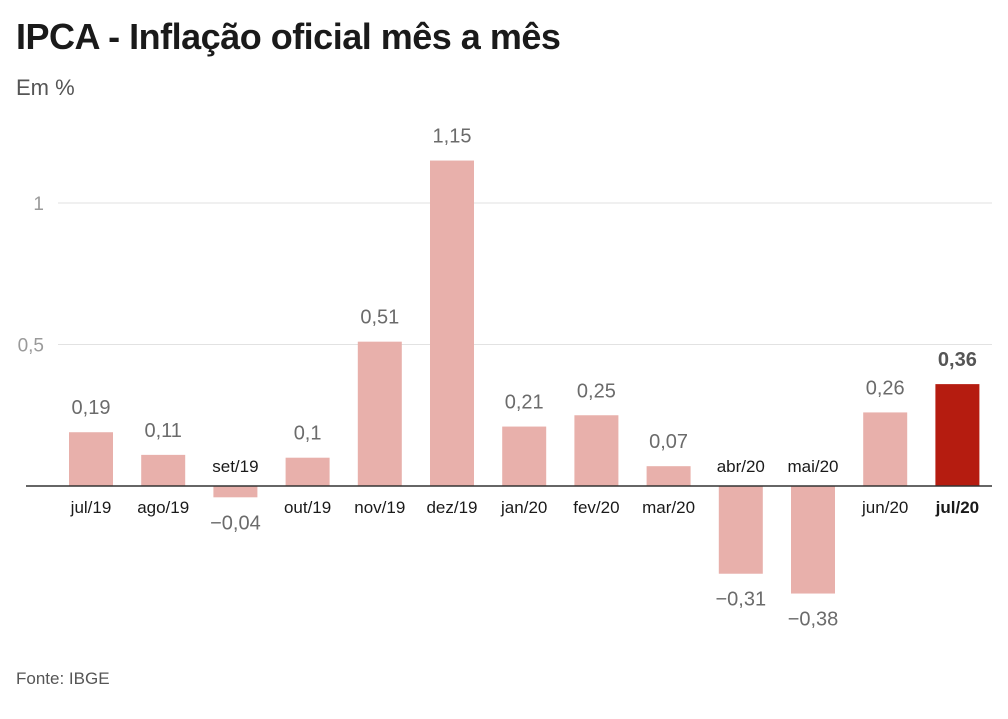 The height and width of the screenshot is (719, 1008). I want to click on value-label: 0,07, so click(668, 442).